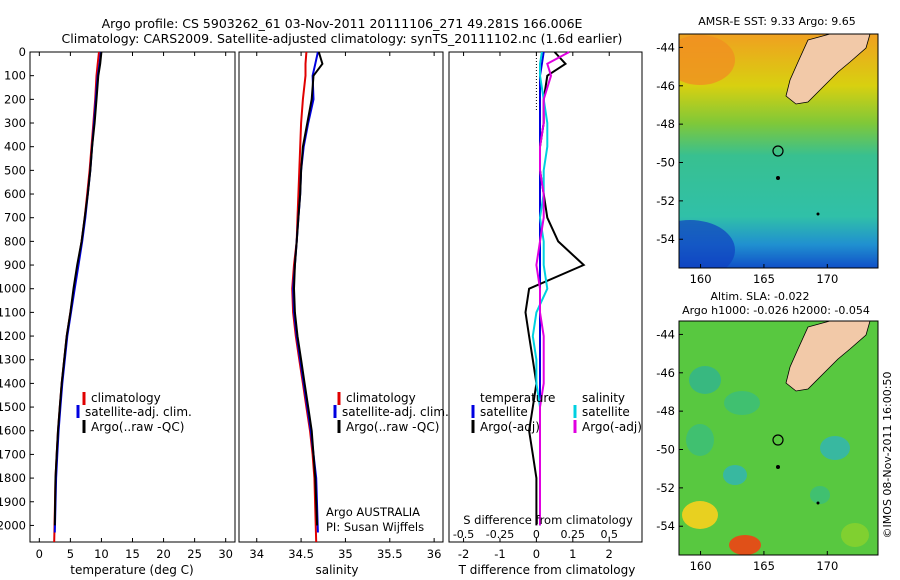  What do you see at coordinates (665, 488) in the screenshot?
I see `sla-map-lat-label: -52` at bounding box center [665, 488].